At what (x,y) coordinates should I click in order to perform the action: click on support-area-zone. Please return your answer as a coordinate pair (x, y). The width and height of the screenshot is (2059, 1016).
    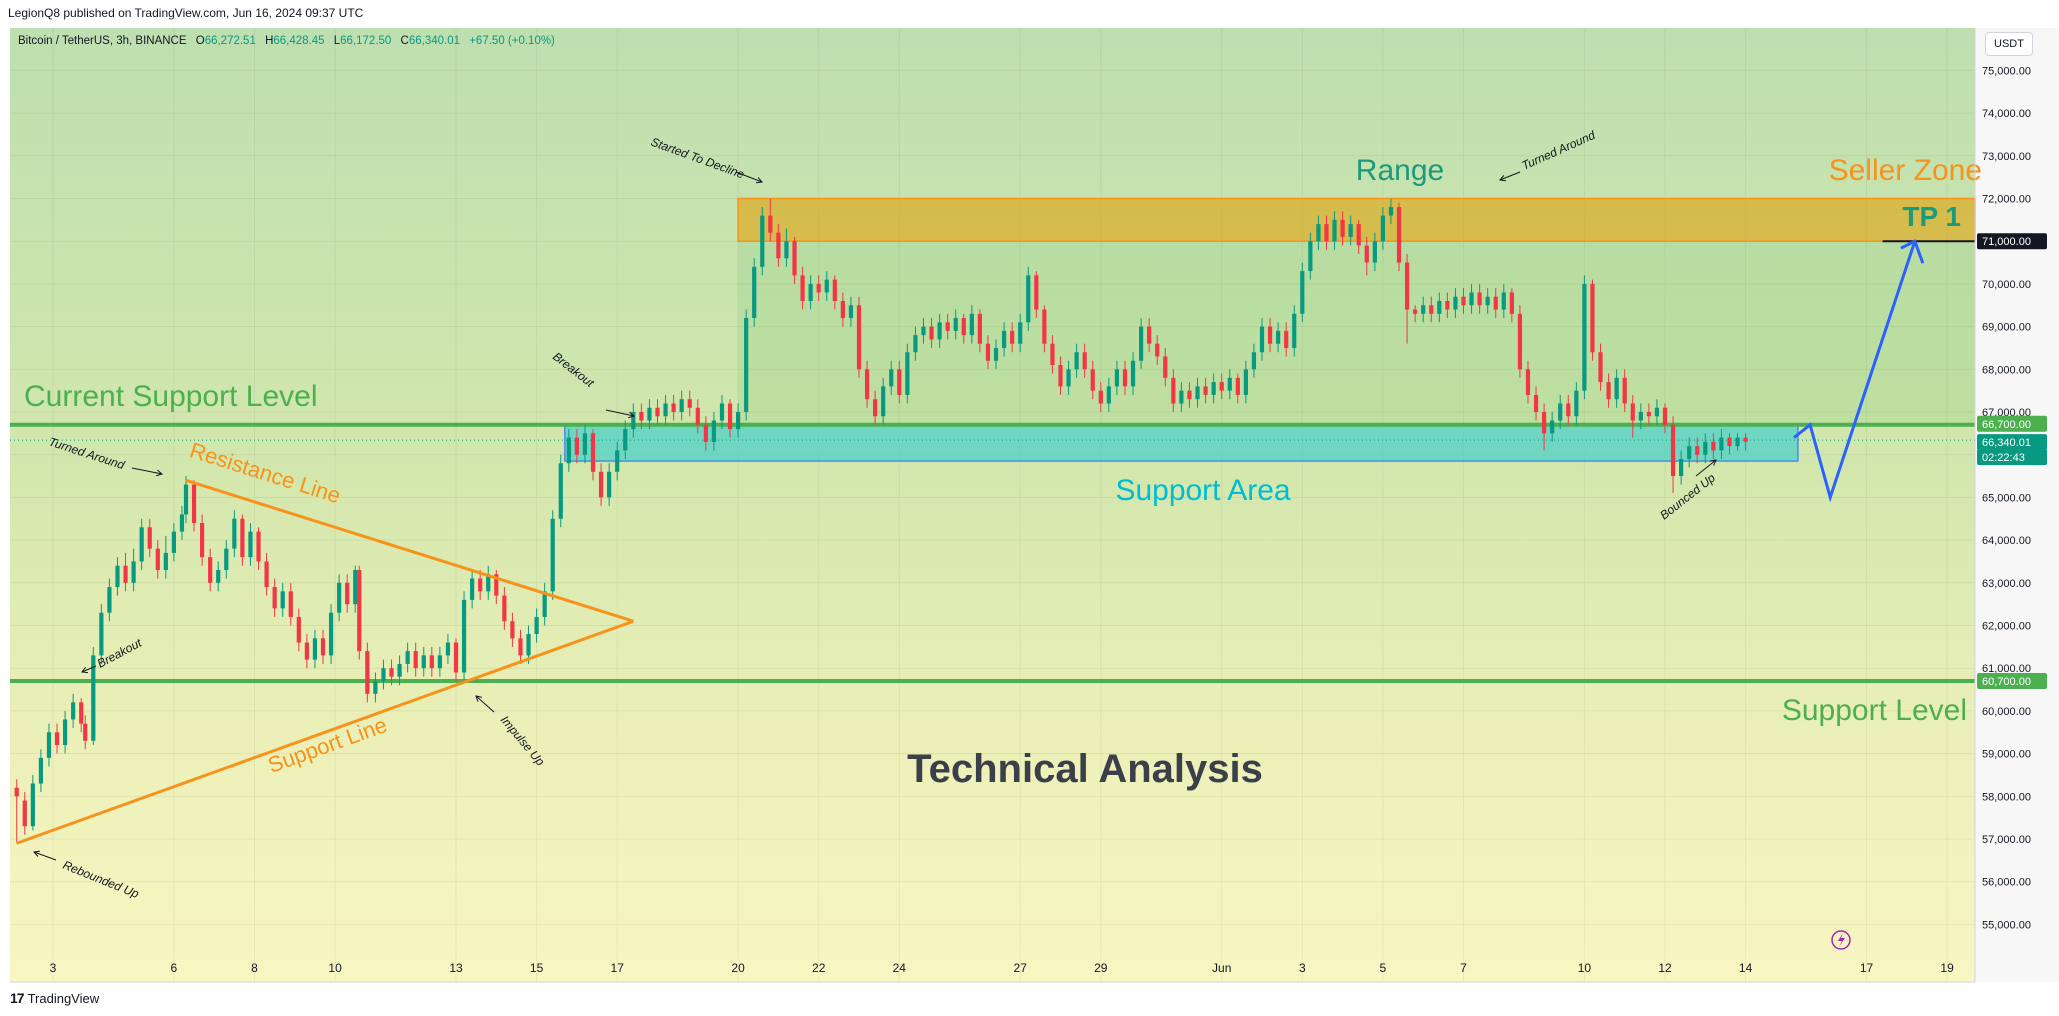
    Looking at the image, I should click on (1181, 443).